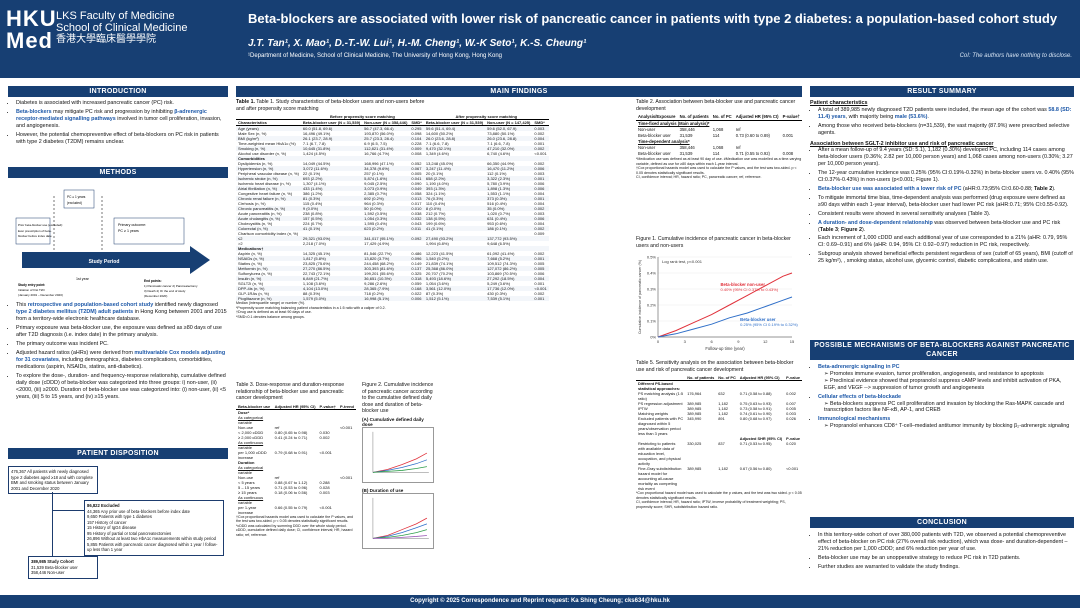 This screenshot has height=608, width=1080. Describe the element at coordinates (270, 316) in the screenshot. I see `table1-note: *SMD<0.1 denotes balance among groups.` at that location.